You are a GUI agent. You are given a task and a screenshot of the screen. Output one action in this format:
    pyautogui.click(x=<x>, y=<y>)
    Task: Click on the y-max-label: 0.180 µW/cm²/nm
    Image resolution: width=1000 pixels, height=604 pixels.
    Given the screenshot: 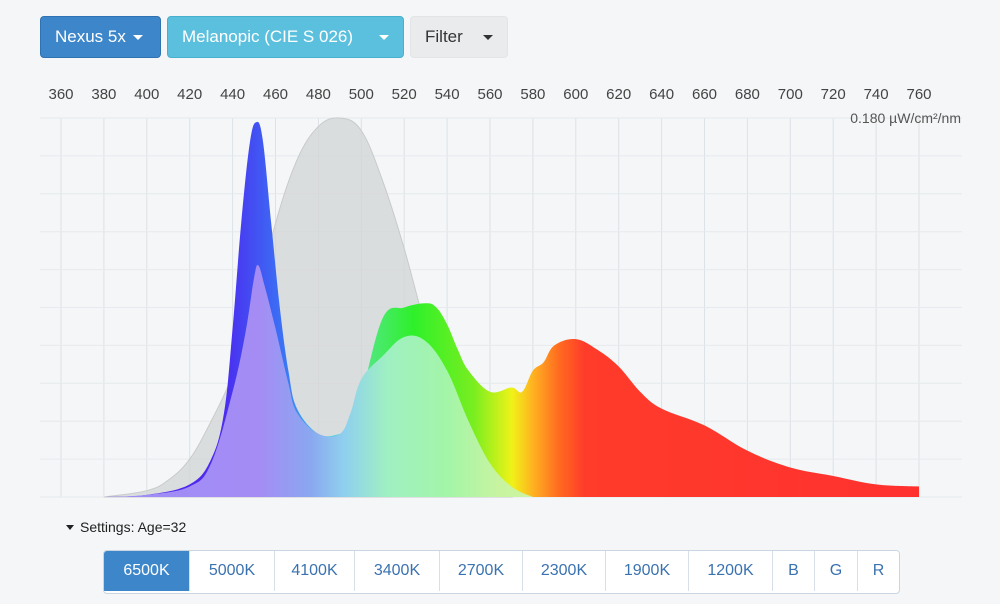 What is the action you would take?
    pyautogui.click(x=905, y=118)
    